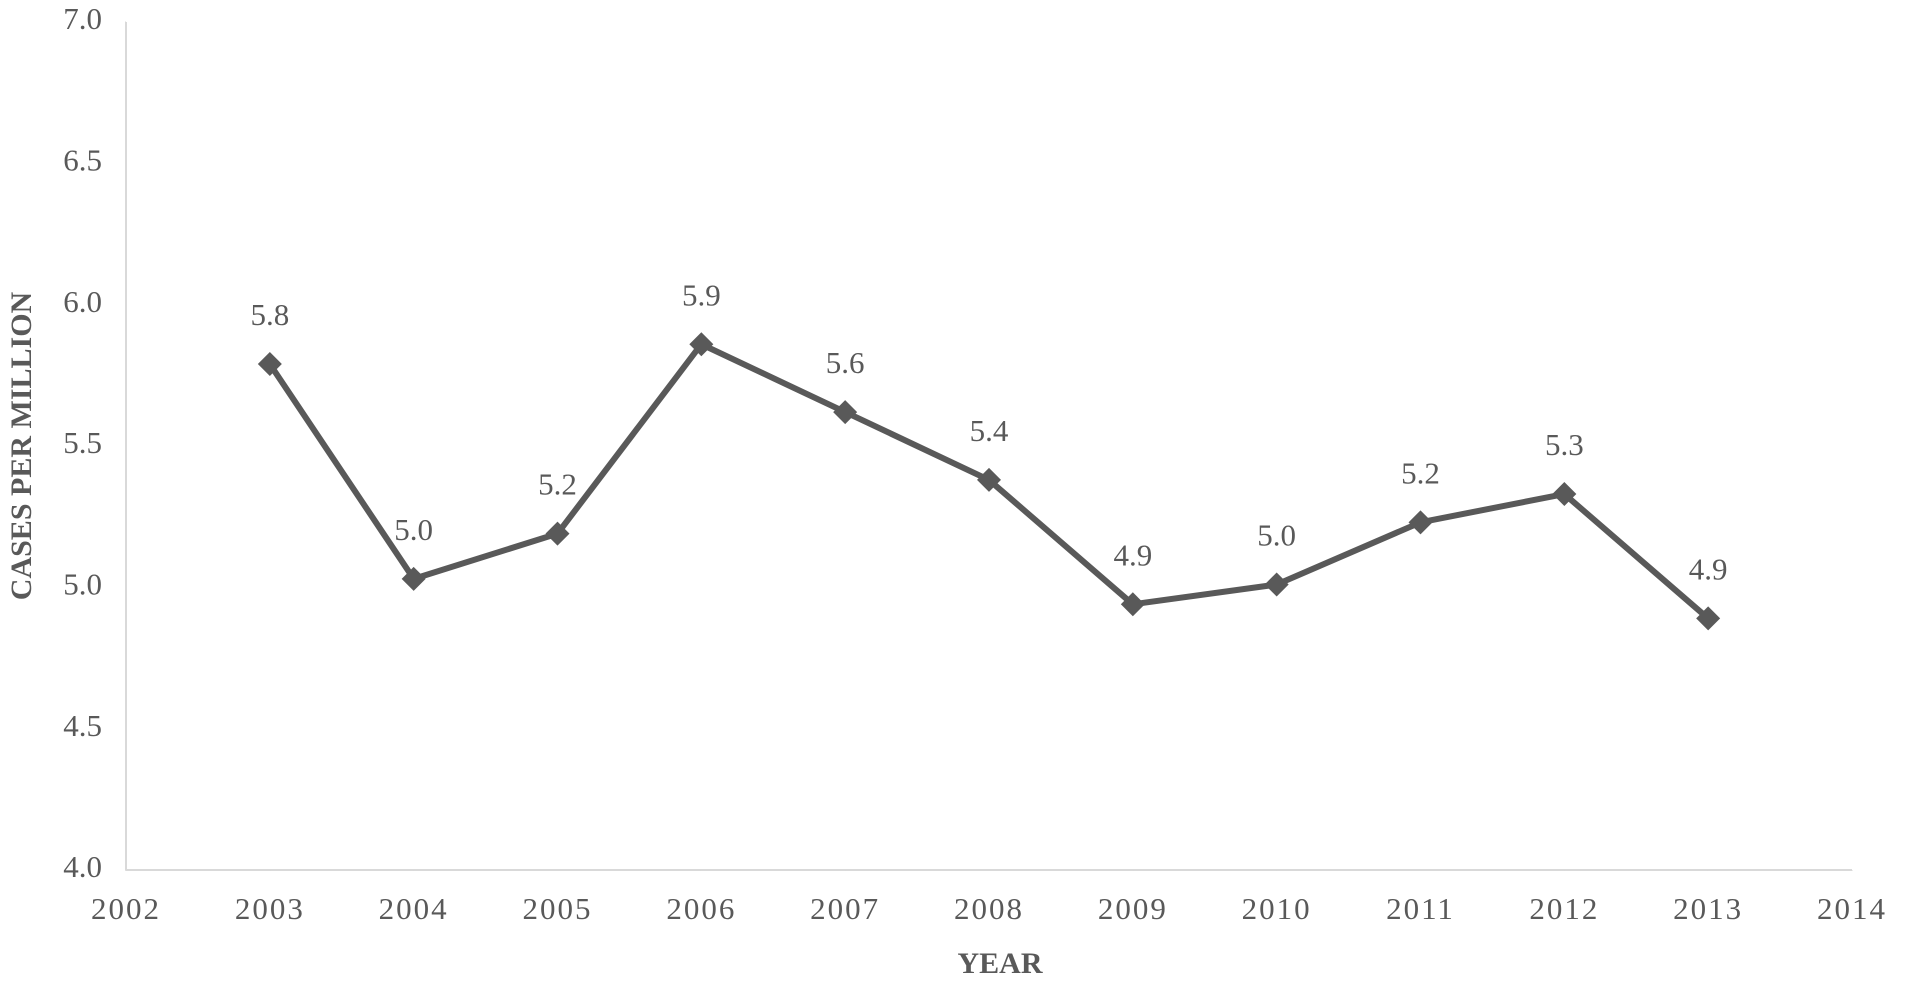  What do you see at coordinates (845, 362) in the screenshot?
I see `data-label: 5.6` at bounding box center [845, 362].